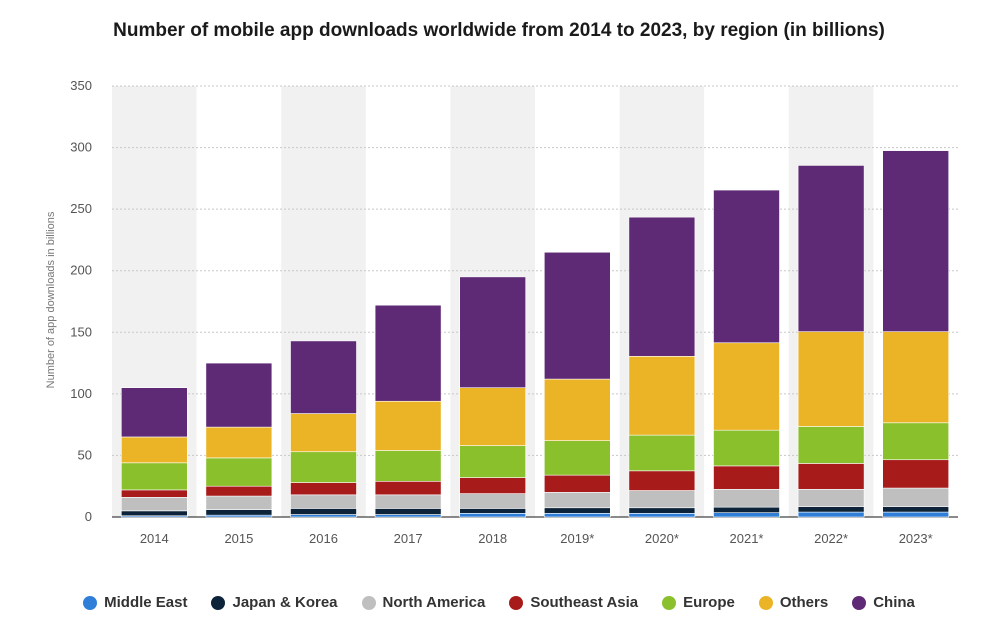 The width and height of the screenshot is (998, 640). What do you see at coordinates (85, 454) in the screenshot?
I see `y-tick-label: 50` at bounding box center [85, 454].